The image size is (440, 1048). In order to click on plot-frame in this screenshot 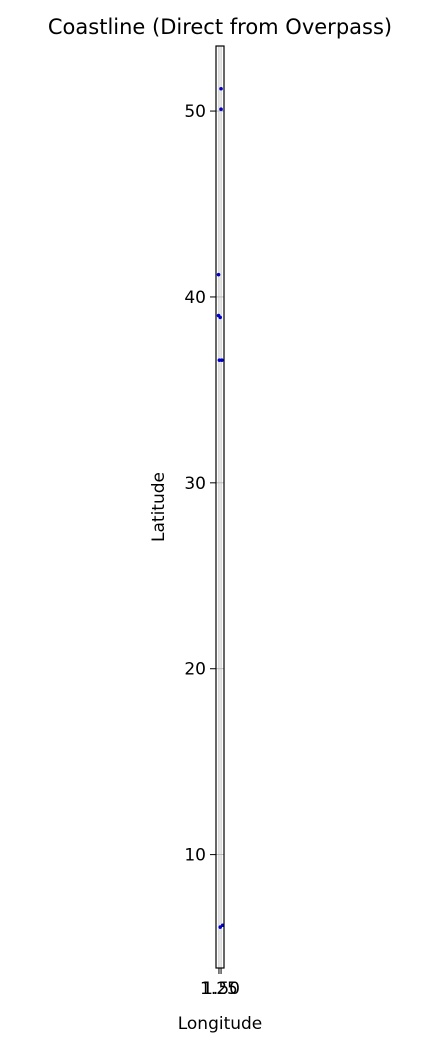, I will do `click(220, 507)`.